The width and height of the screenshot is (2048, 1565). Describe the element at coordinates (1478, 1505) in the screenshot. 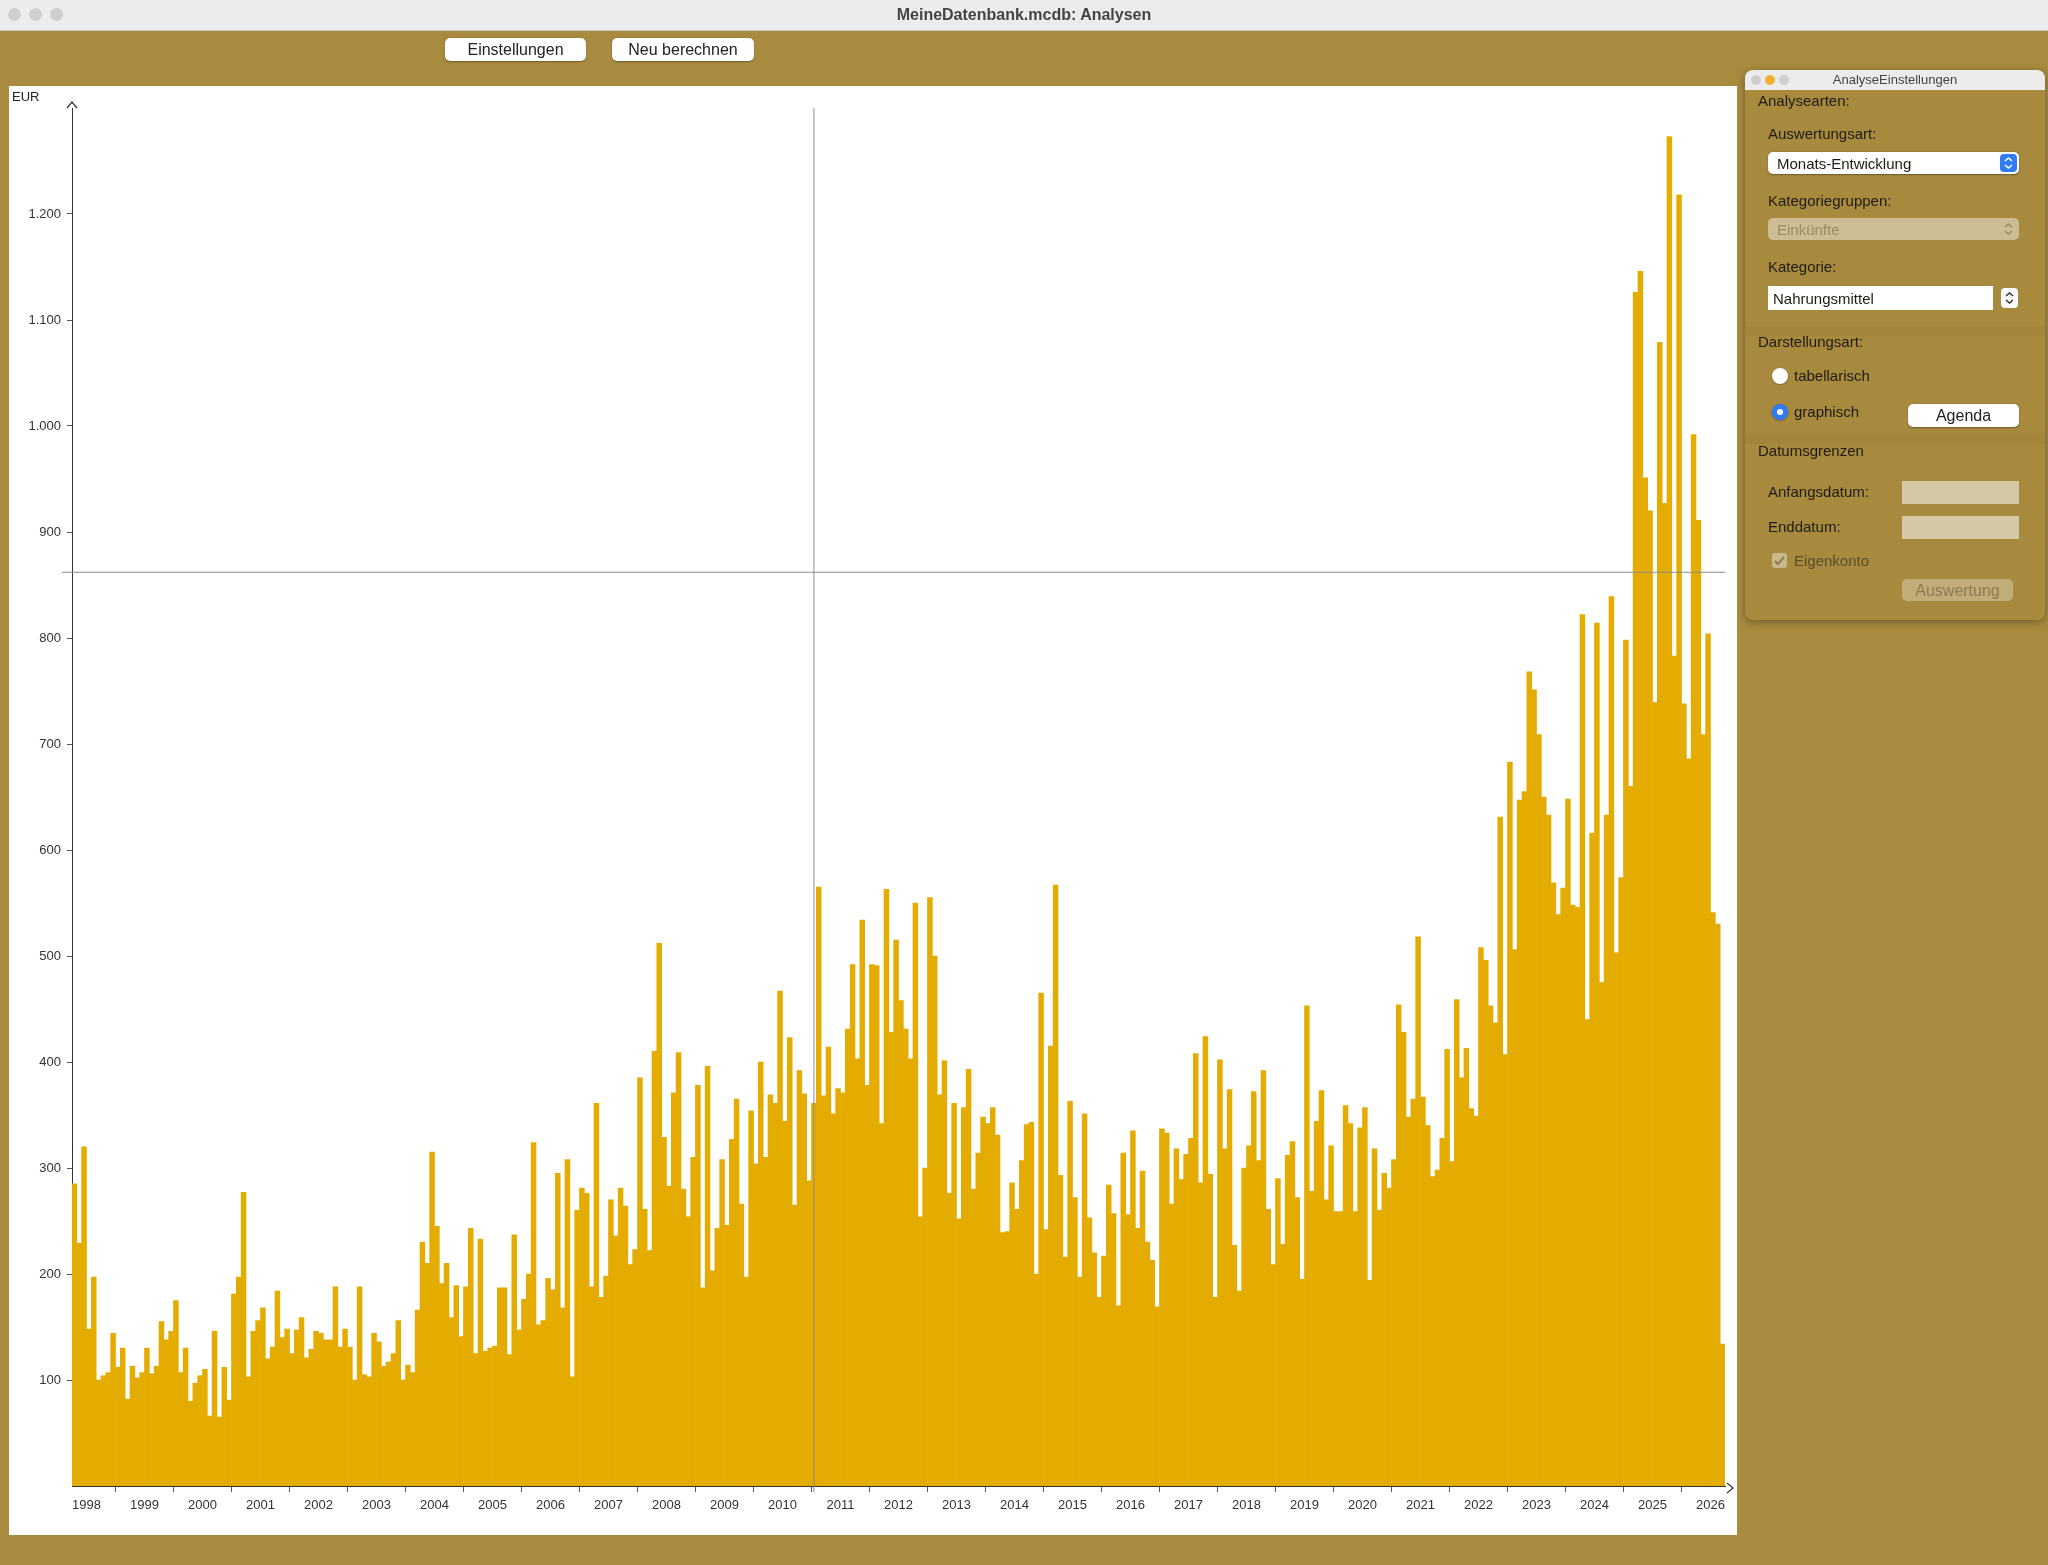

I see `x-tick-label: 2022` at that location.